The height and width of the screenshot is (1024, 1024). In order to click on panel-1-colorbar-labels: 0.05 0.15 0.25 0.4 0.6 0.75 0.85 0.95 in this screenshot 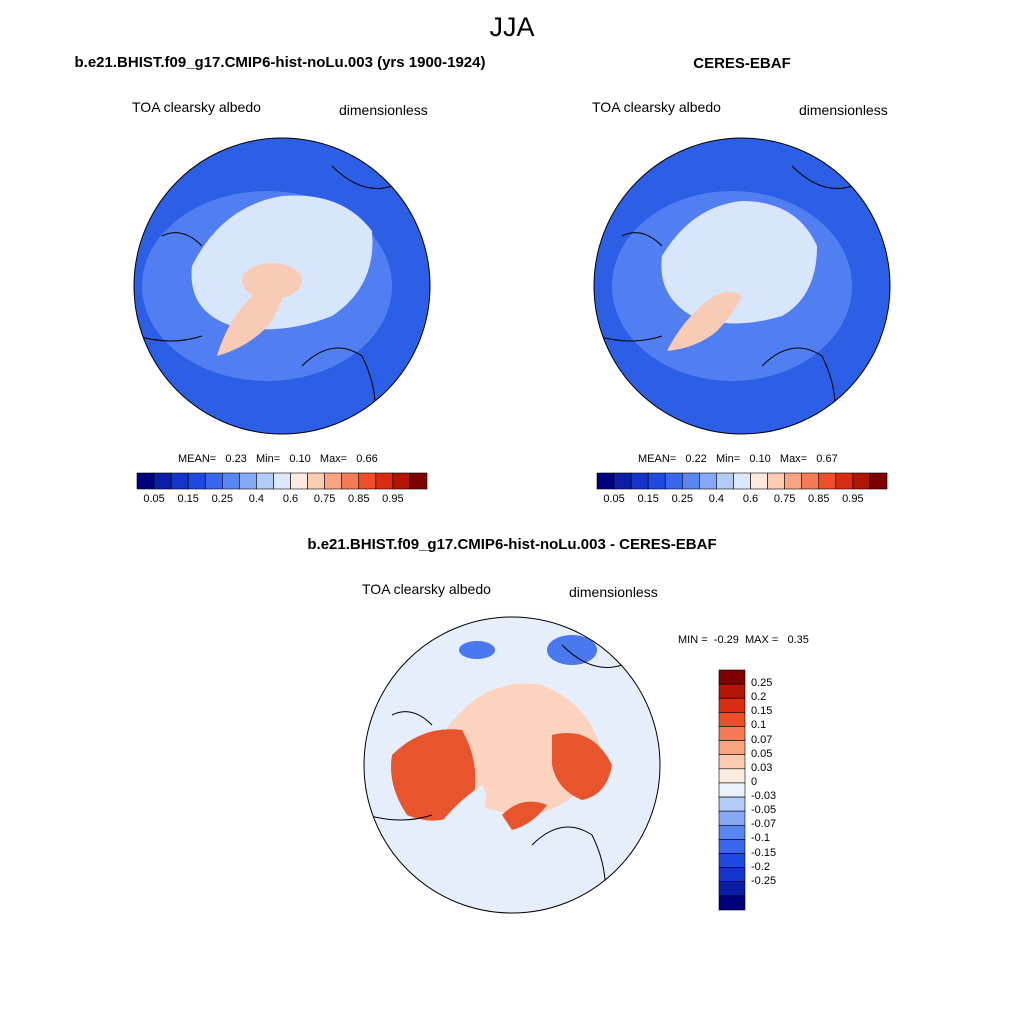, I will do `click(282, 500)`.